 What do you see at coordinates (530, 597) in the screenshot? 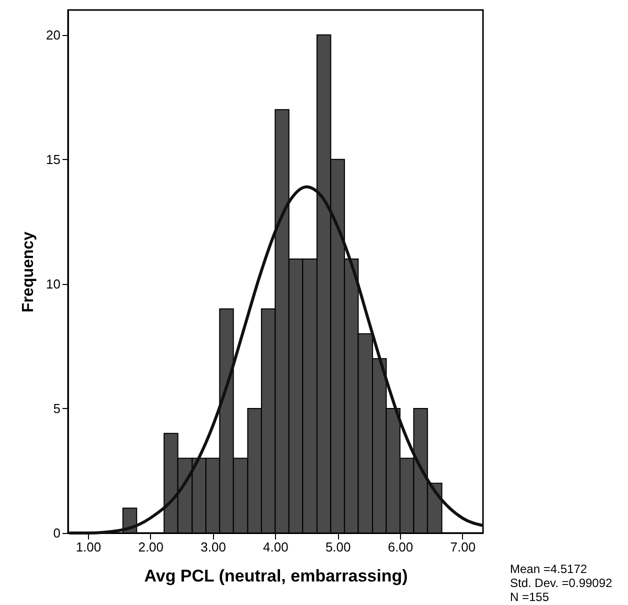
I see `text: N =155` at bounding box center [530, 597].